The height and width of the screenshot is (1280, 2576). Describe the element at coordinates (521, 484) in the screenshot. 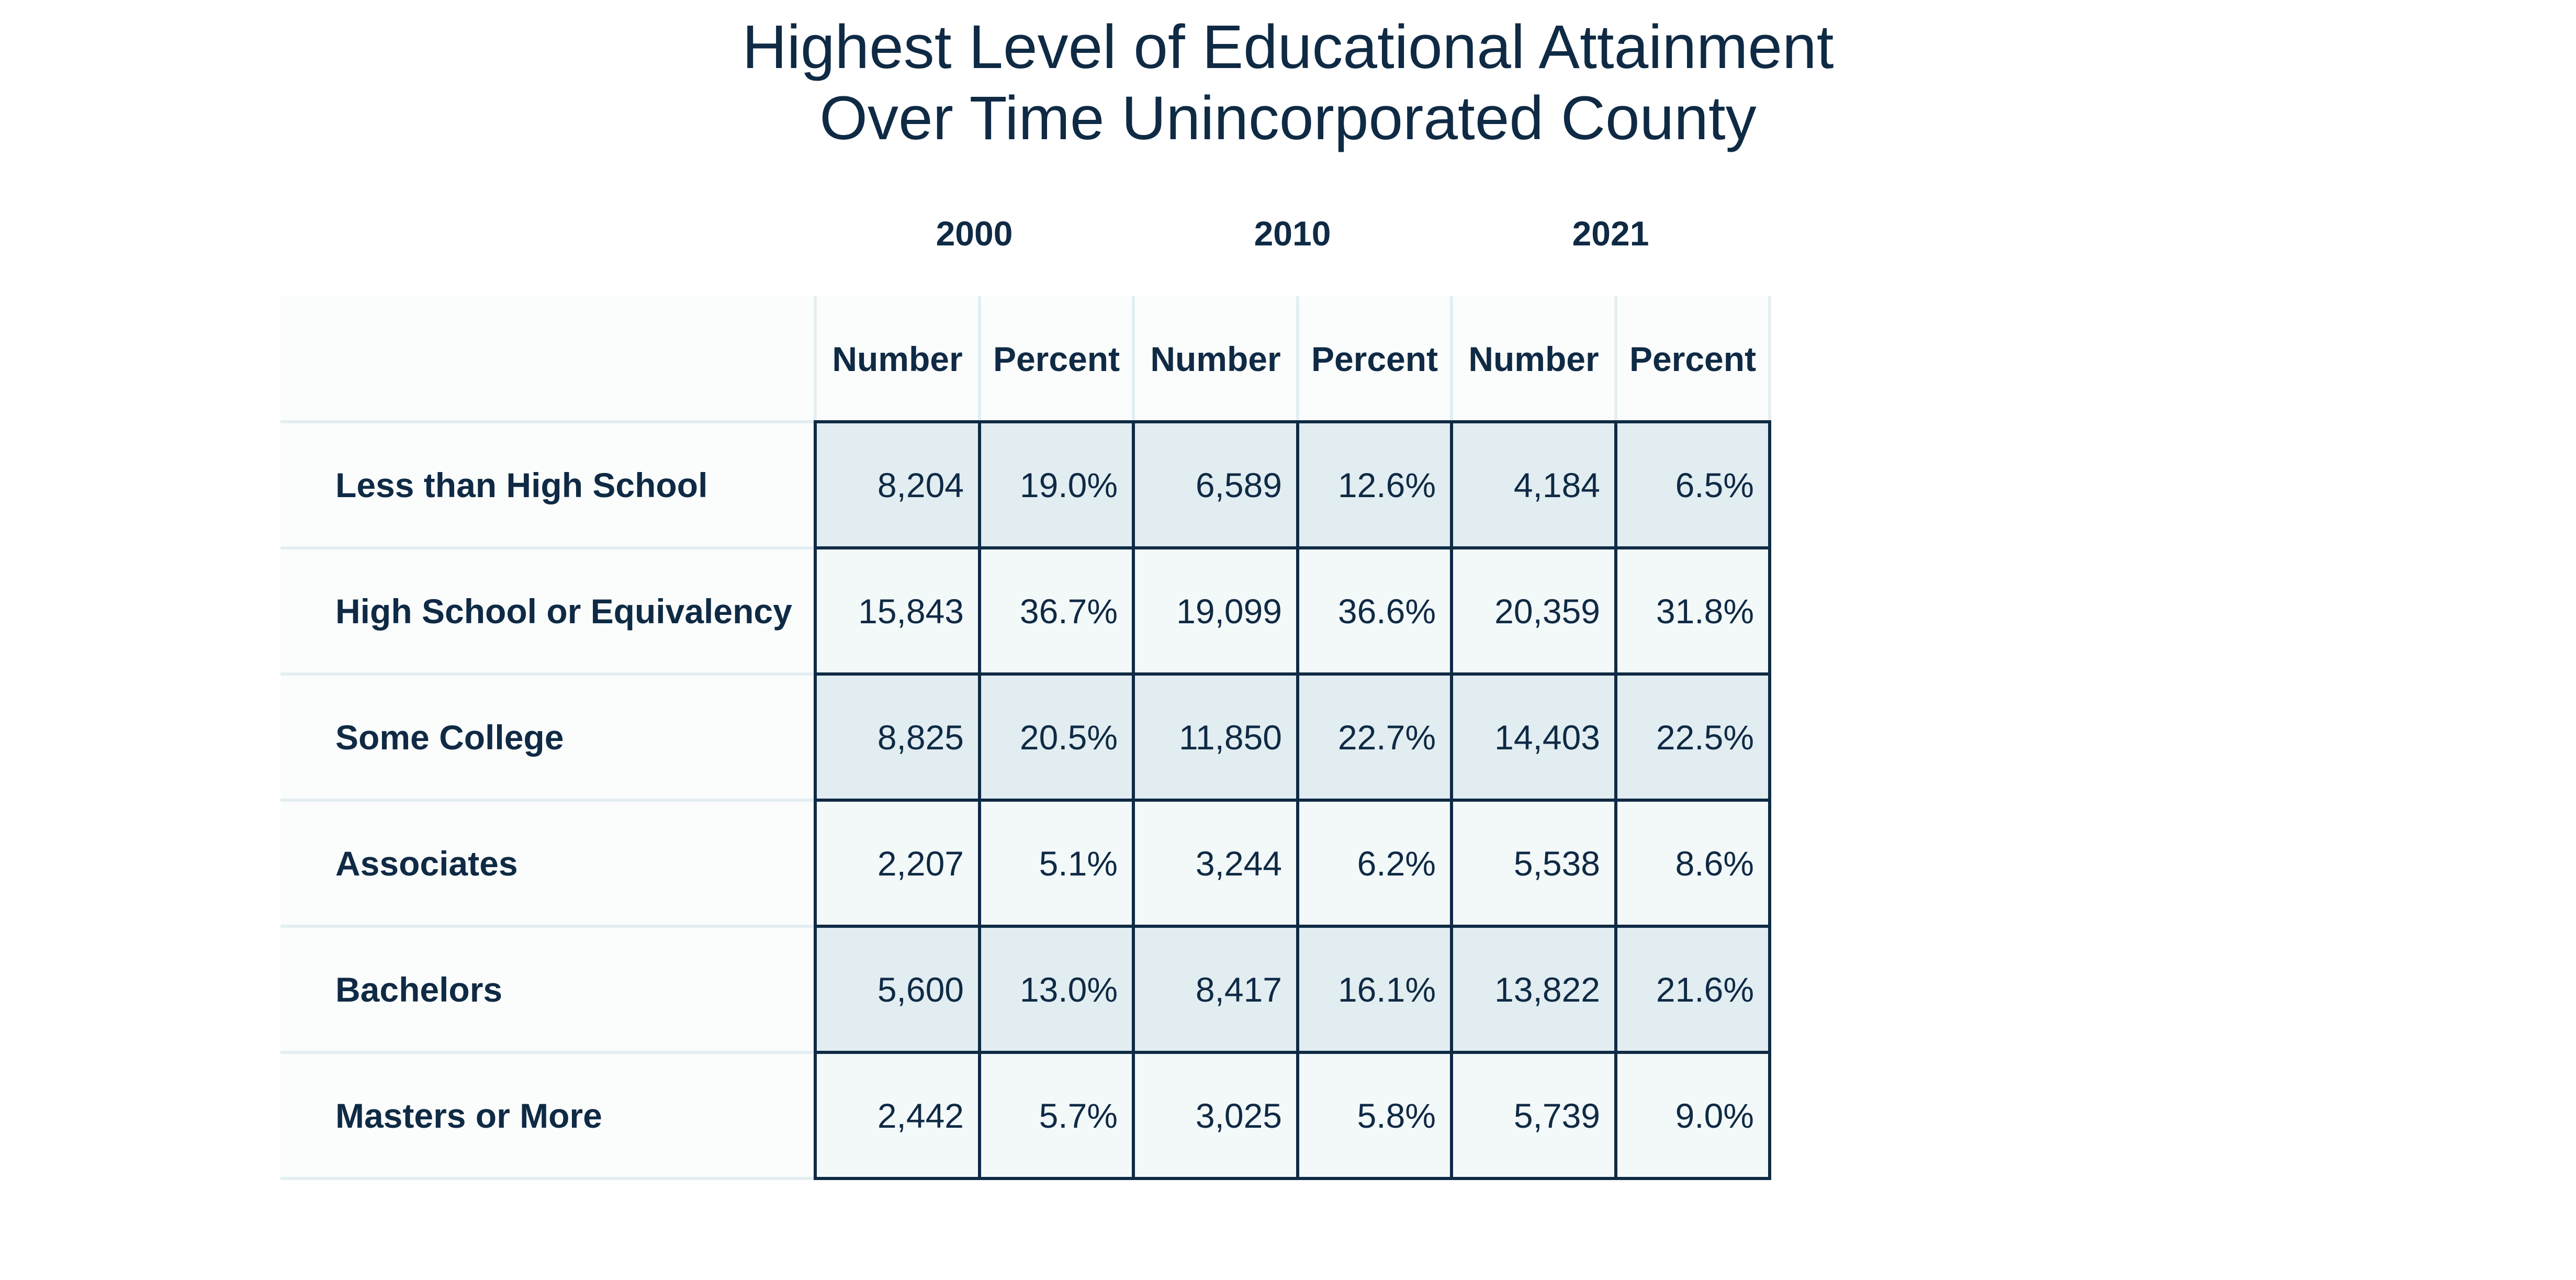

I see `row-label: Less than High School` at that location.